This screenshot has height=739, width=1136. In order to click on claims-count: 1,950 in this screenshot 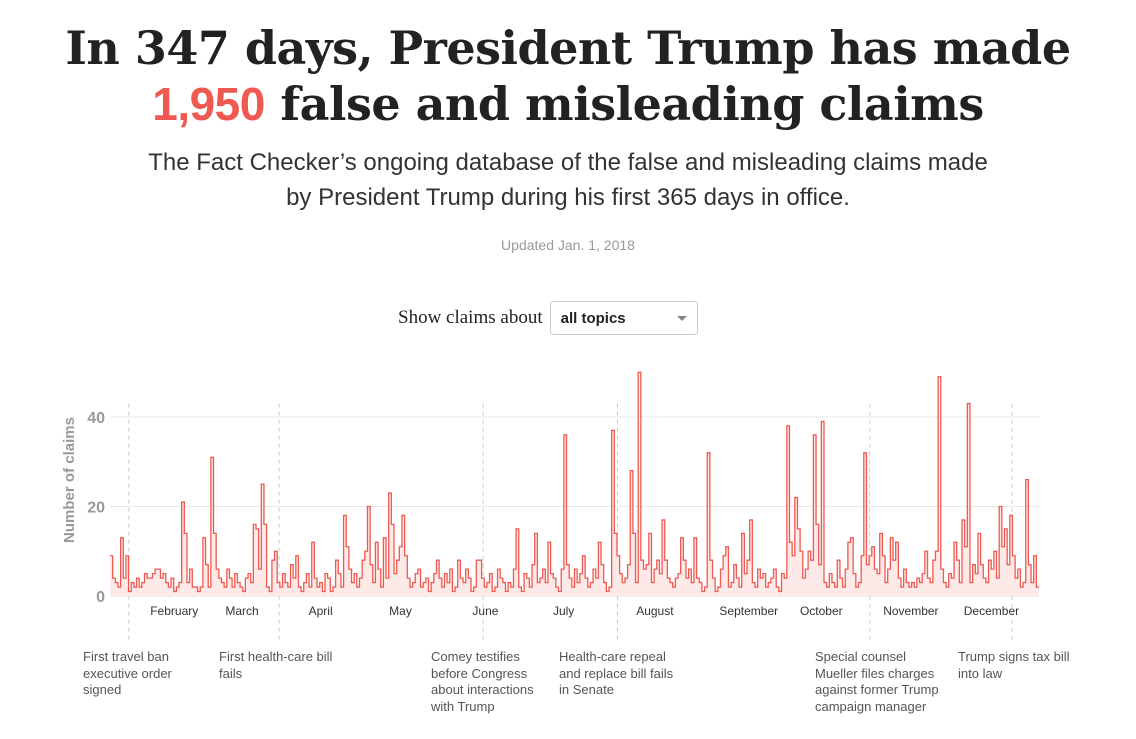, I will do `click(208, 104)`.